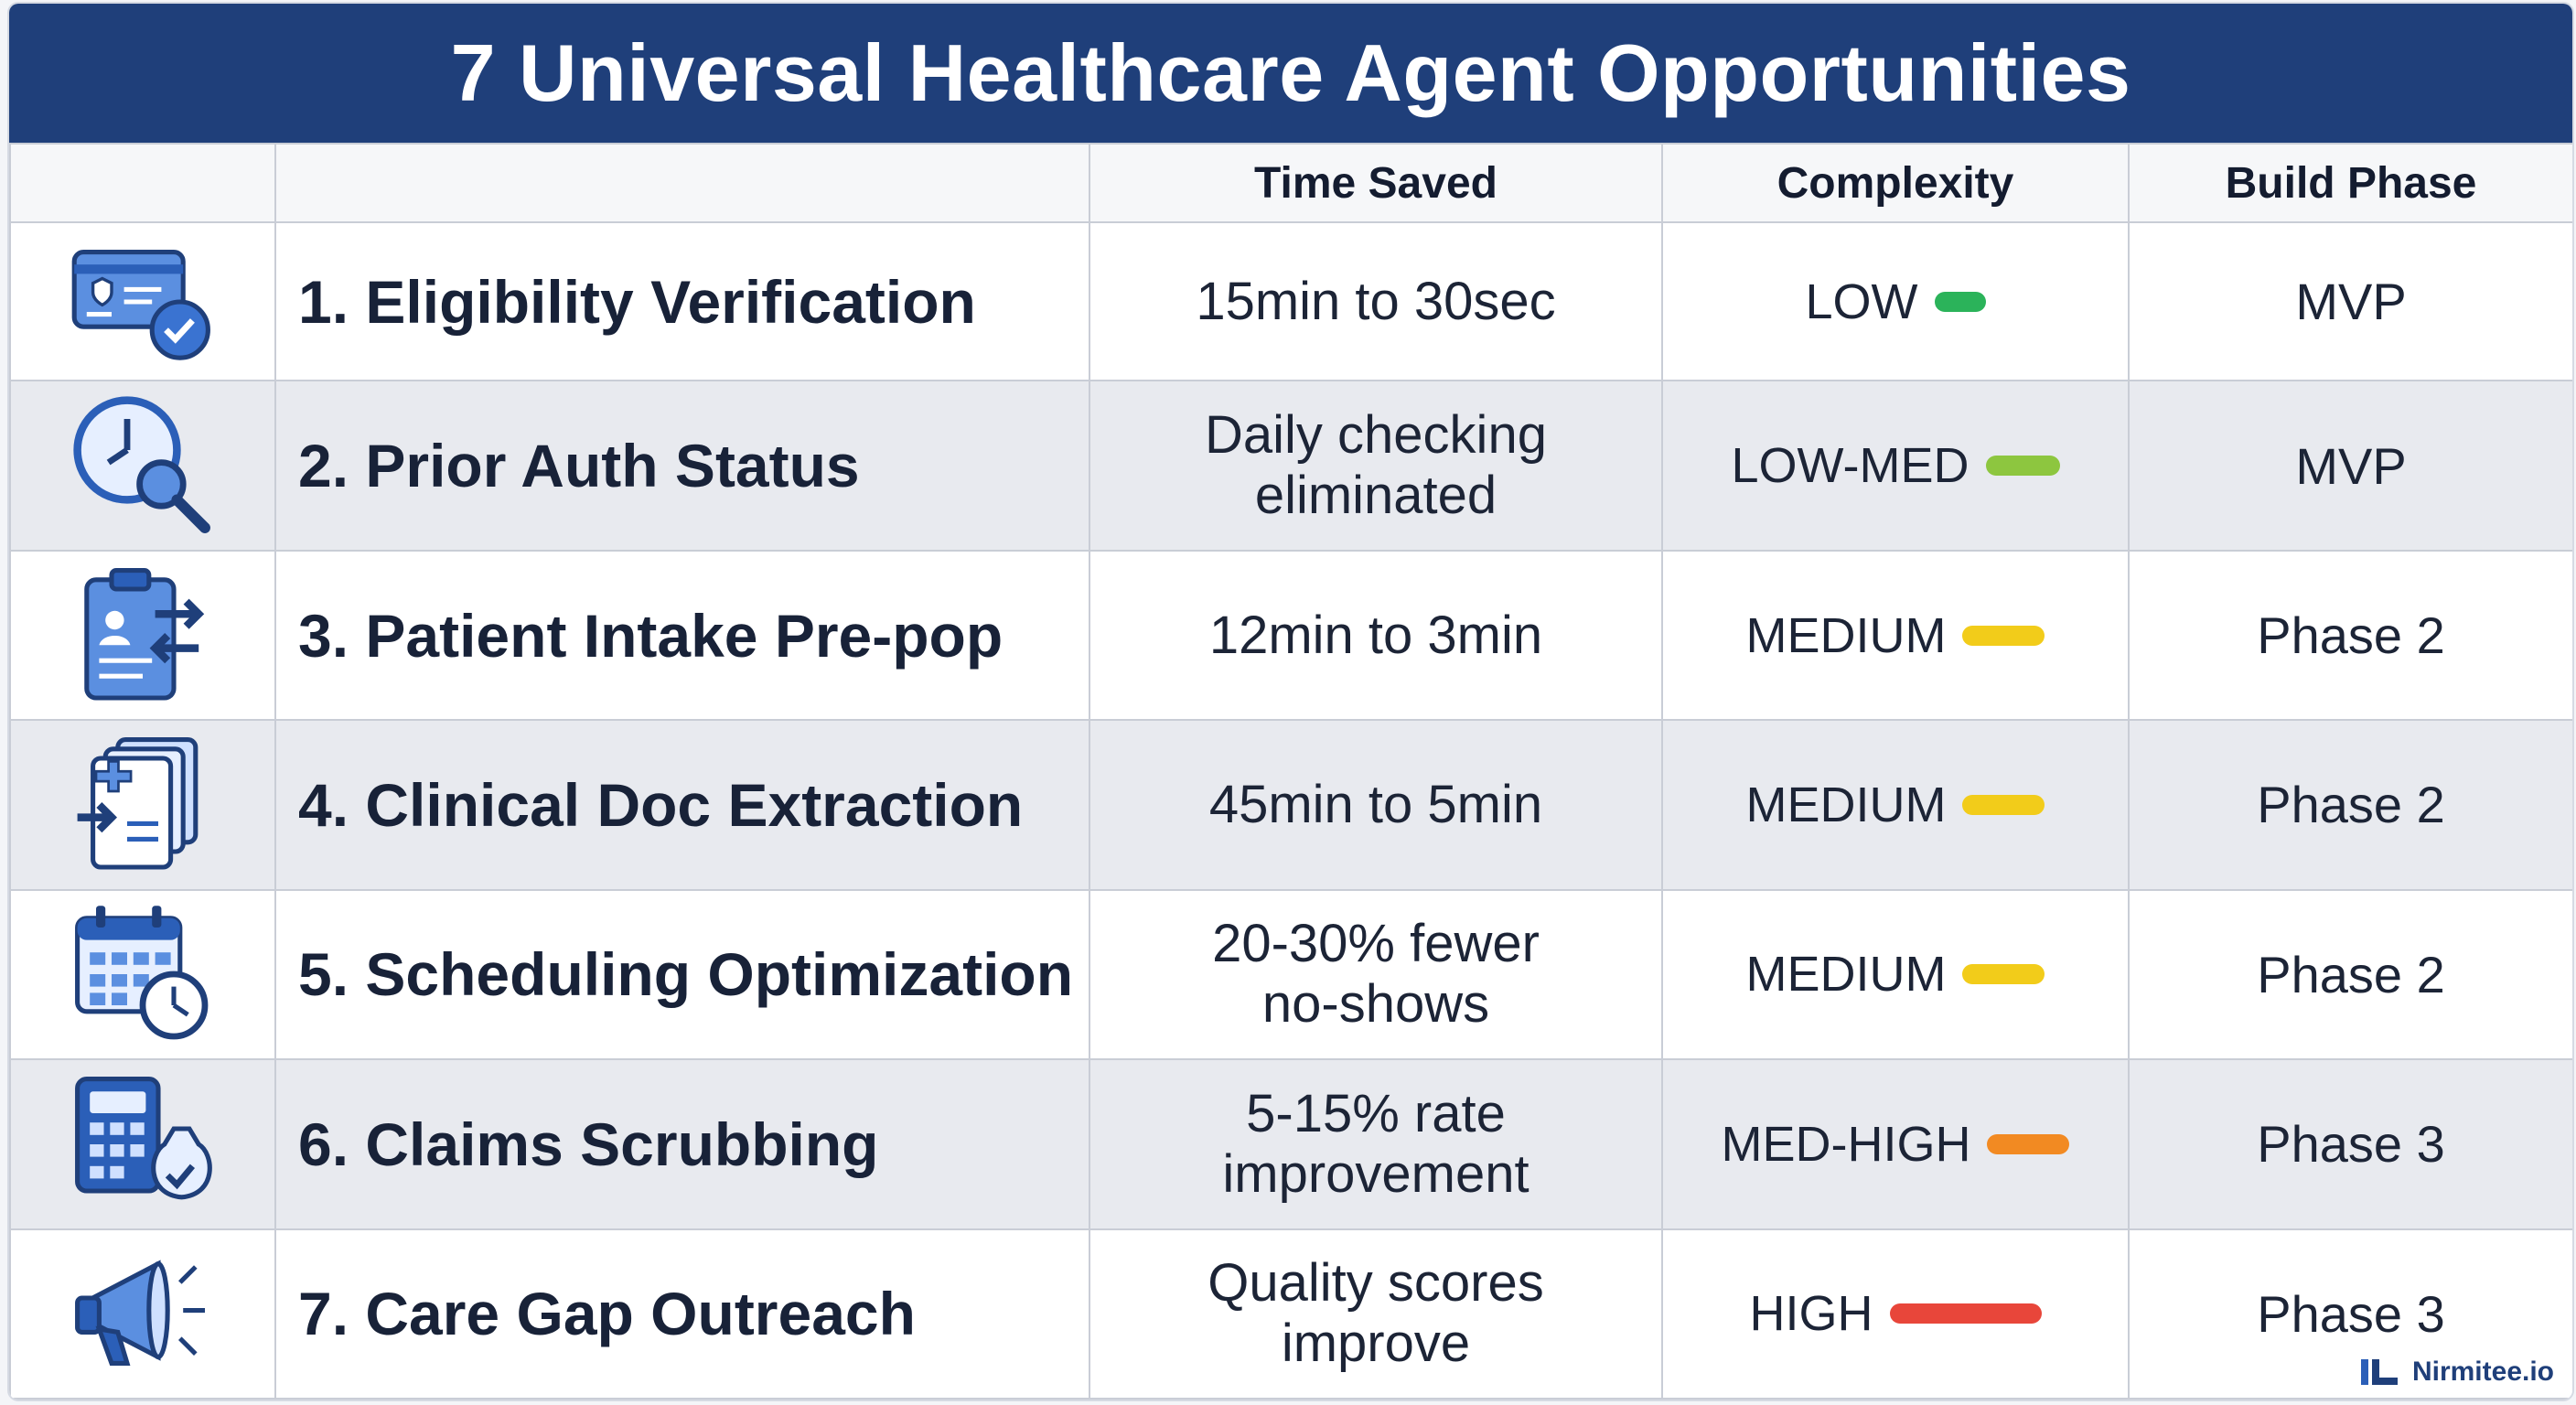 Image resolution: width=2576 pixels, height=1405 pixels. I want to click on complexity-cell: LOW-MED, so click(1896, 466).